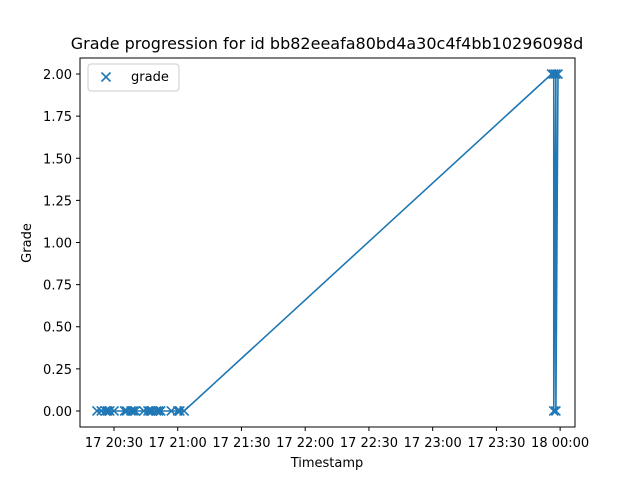 This screenshot has height=480, width=640. I want to click on x-tick-label: 17 21:00, so click(178, 443).